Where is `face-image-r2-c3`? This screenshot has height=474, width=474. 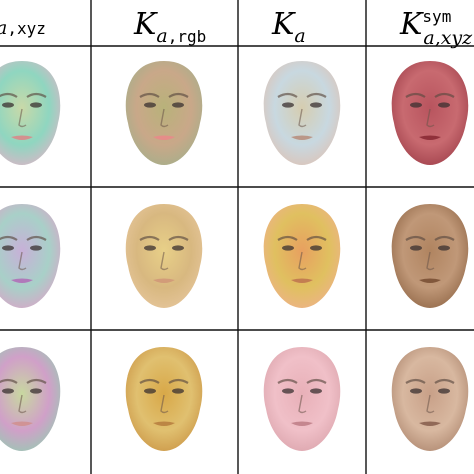
face-image-r2-c3 is located at coordinates (302, 256).